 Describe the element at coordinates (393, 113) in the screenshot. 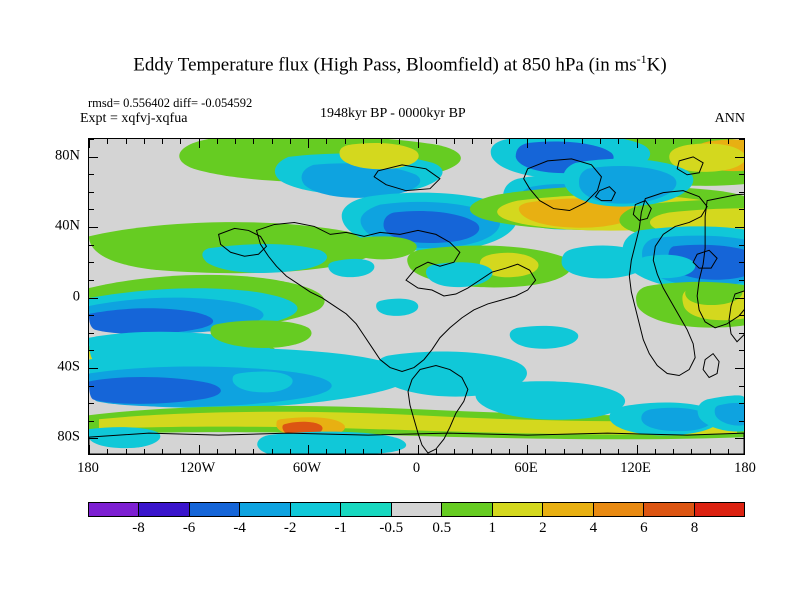

I see `period-annotation: 1948kyr BP - 0000kyr BP` at that location.